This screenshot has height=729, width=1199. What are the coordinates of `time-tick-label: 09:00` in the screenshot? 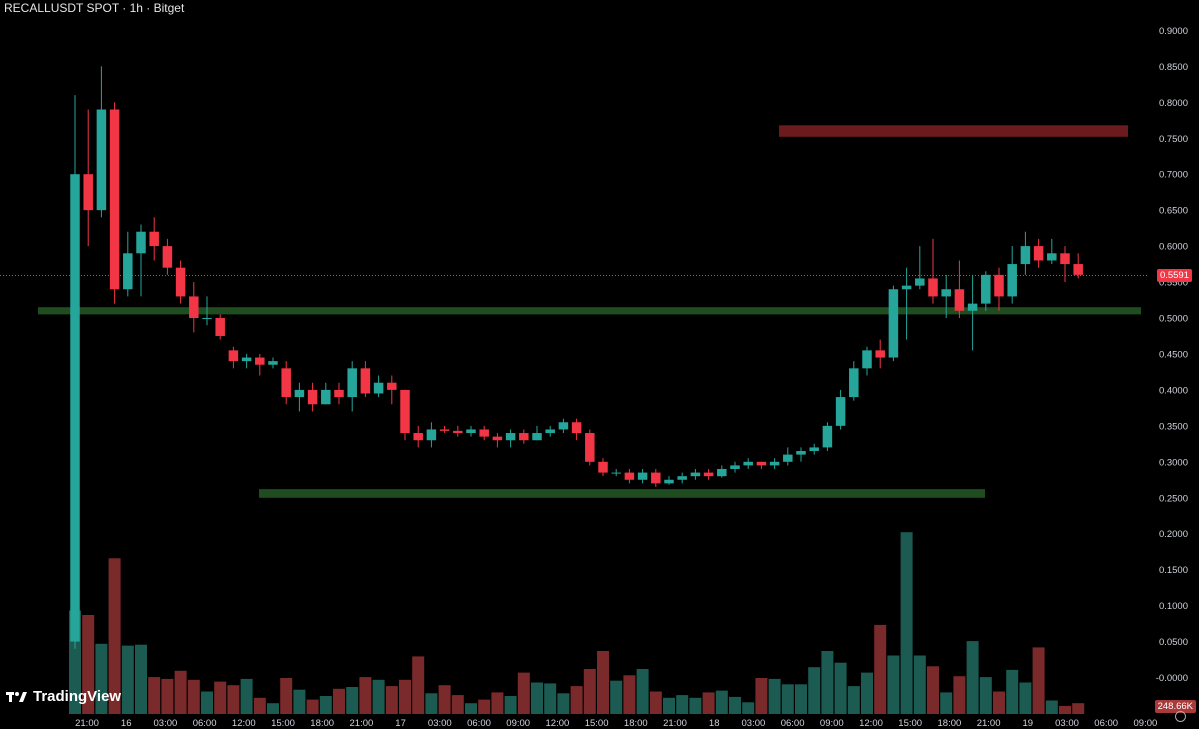 It's located at (1146, 723).